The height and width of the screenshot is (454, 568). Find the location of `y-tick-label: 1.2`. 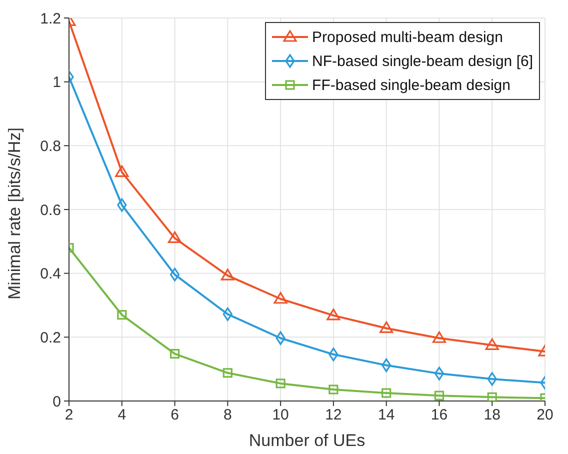

y-tick-label: 1.2 is located at coordinates (50, 19).